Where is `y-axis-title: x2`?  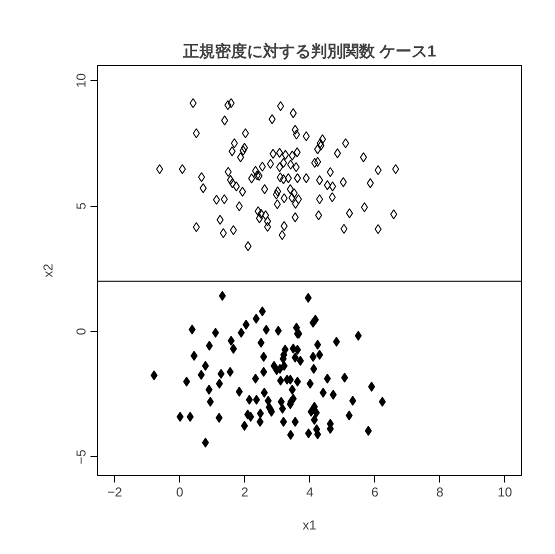 y-axis-title: x2 is located at coordinates (48, 271).